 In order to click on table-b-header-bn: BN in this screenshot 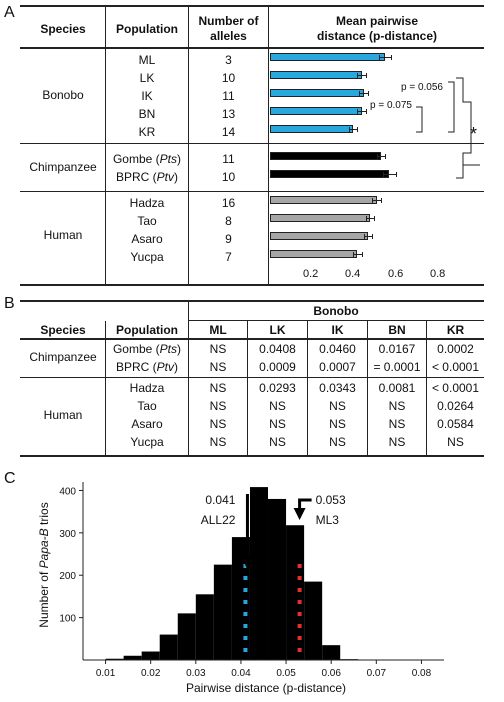, I will do `click(397, 330)`.